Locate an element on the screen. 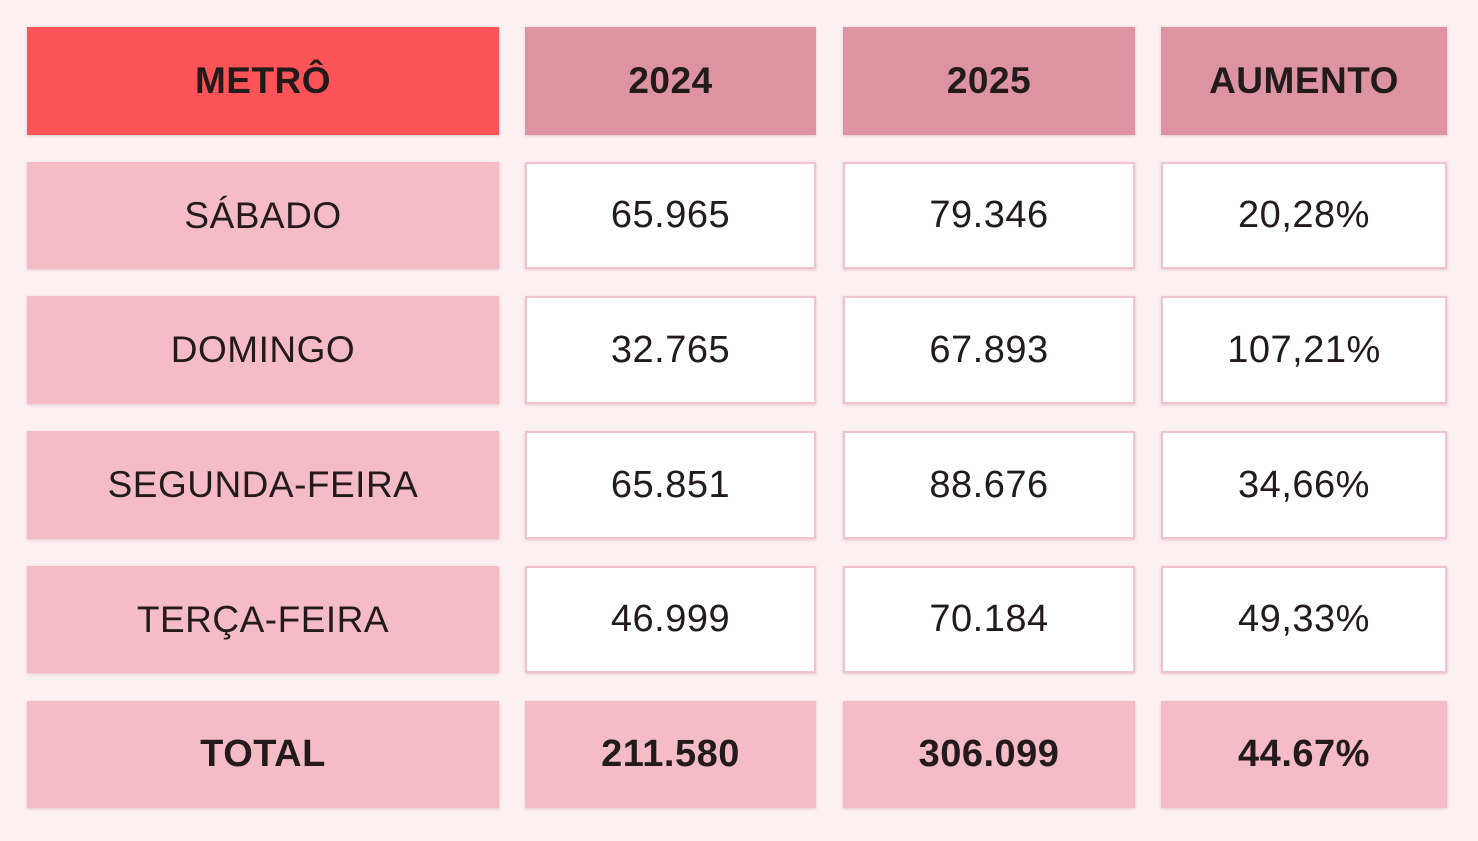 This screenshot has height=841, width=1478. header-cell-increase: AUMENTO is located at coordinates (1304, 81).